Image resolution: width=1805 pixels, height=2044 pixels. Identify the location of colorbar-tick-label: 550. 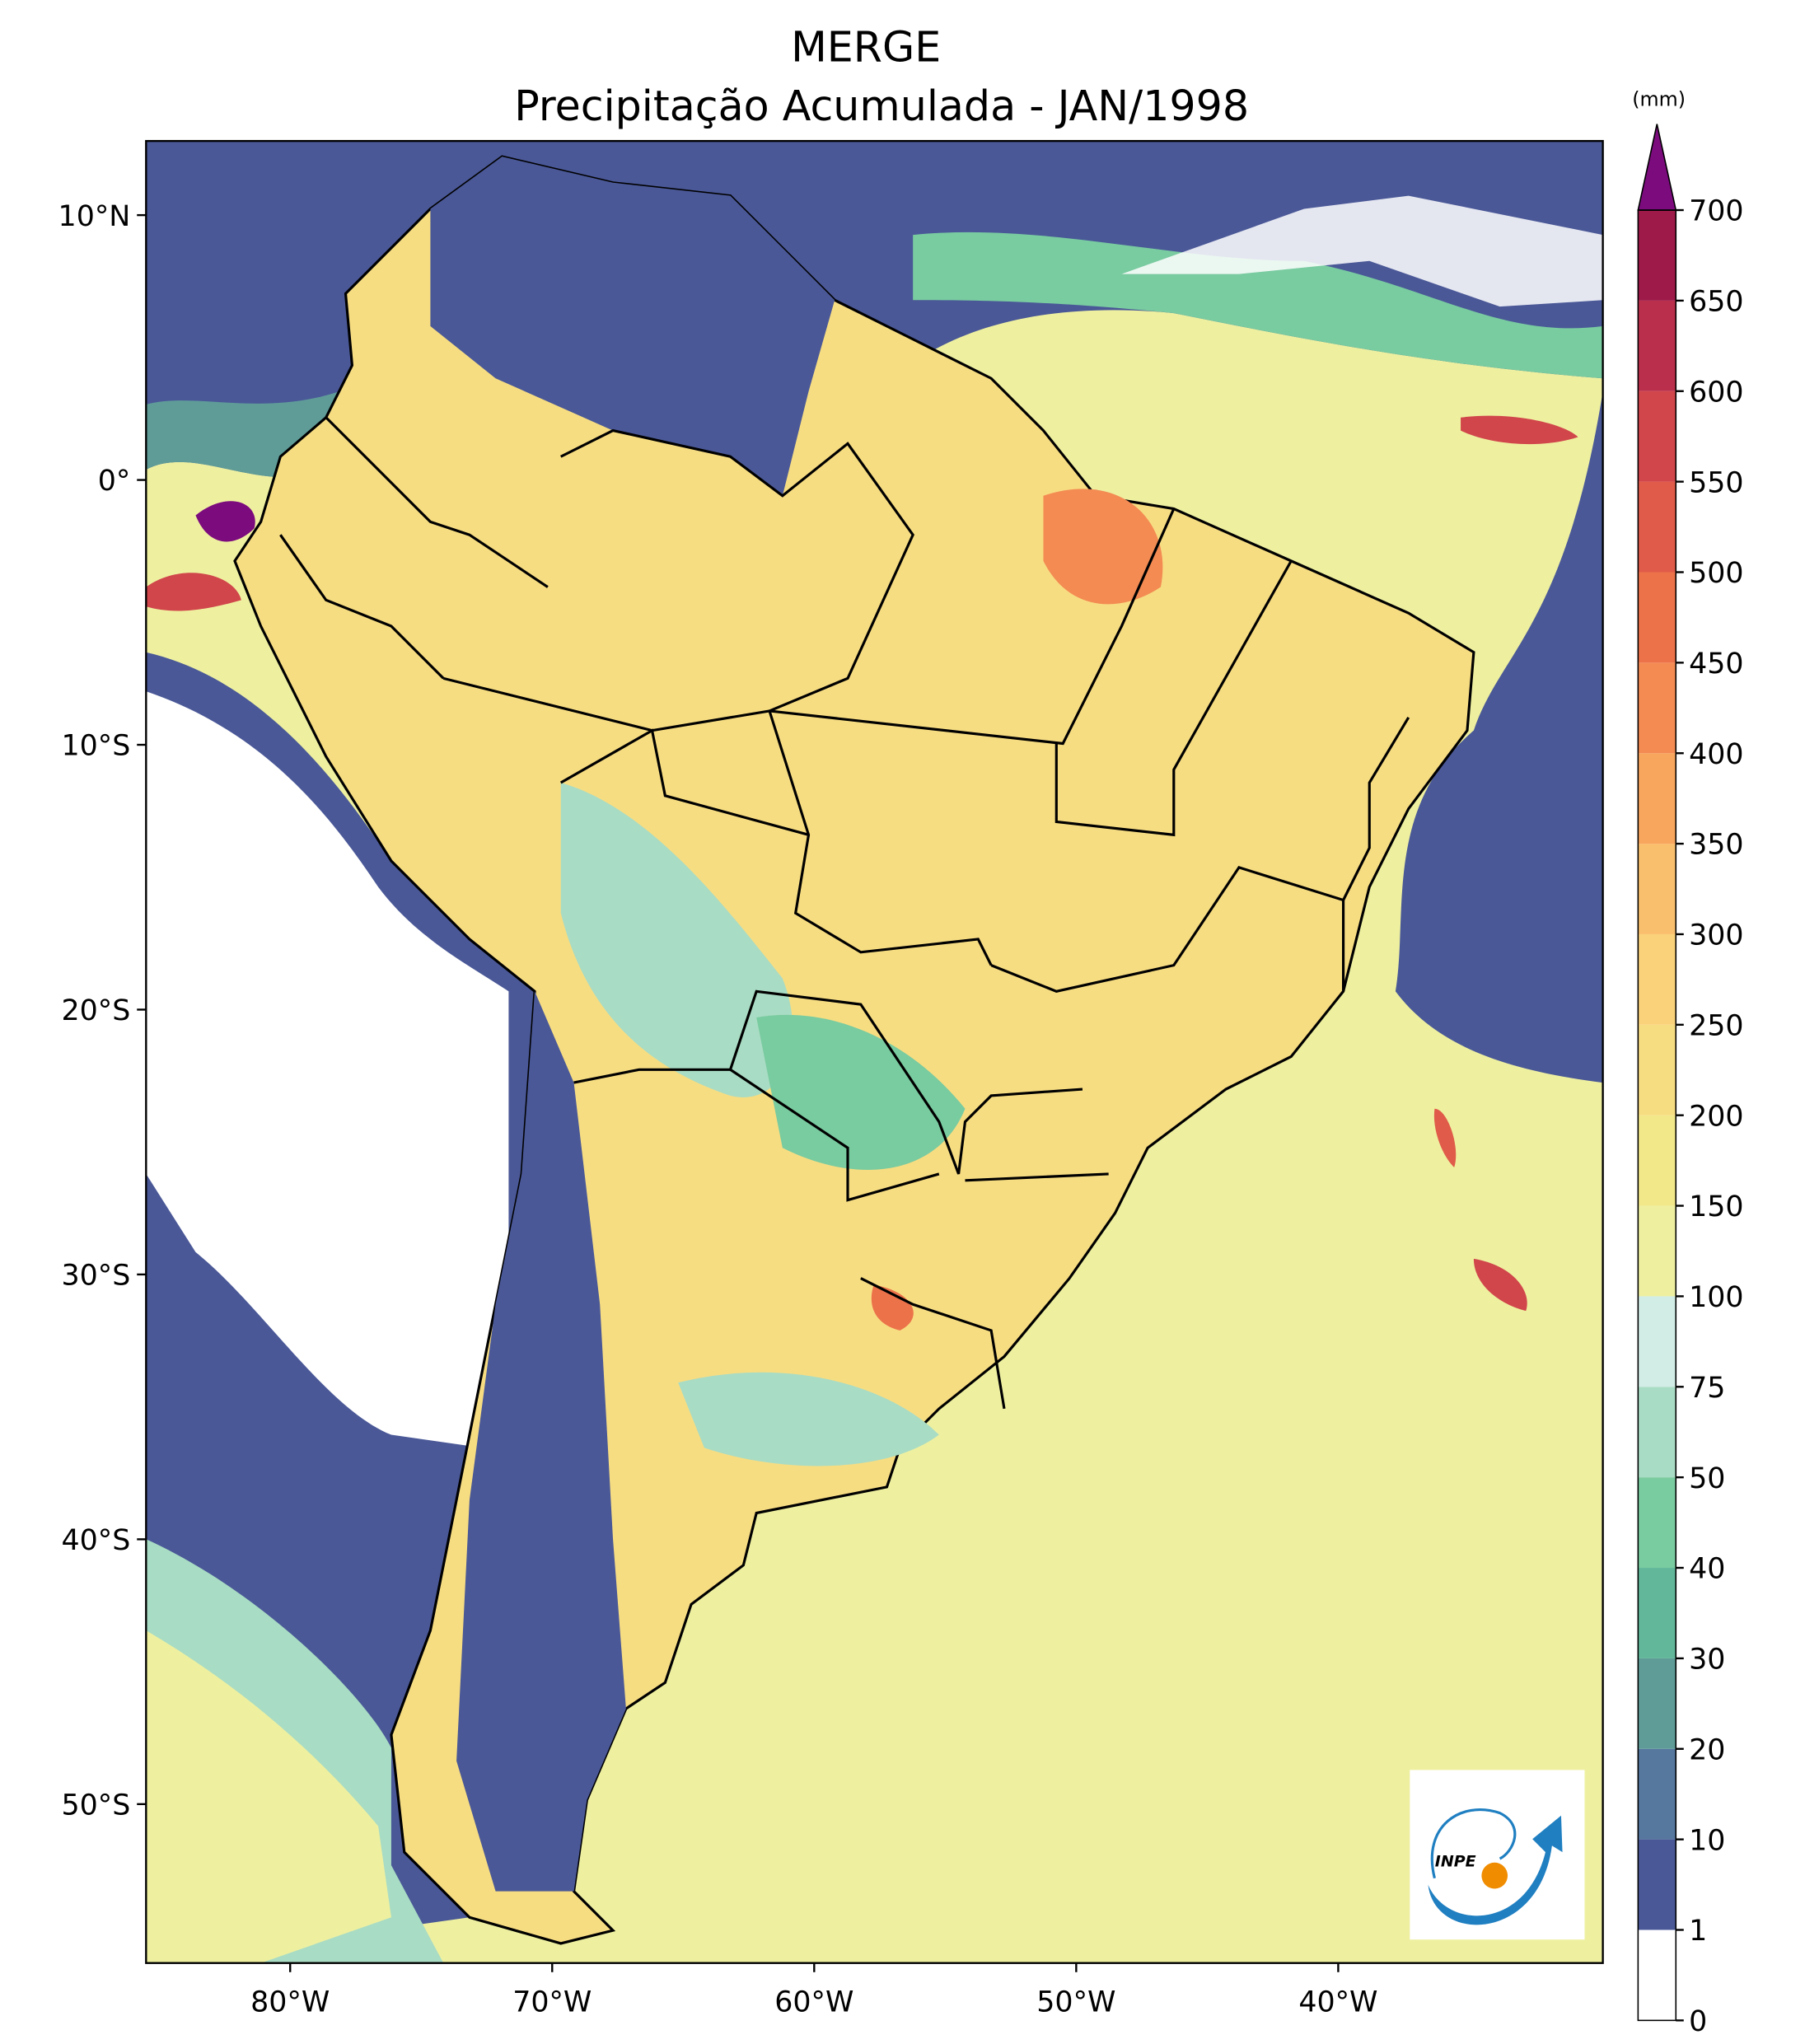
(1716, 482).